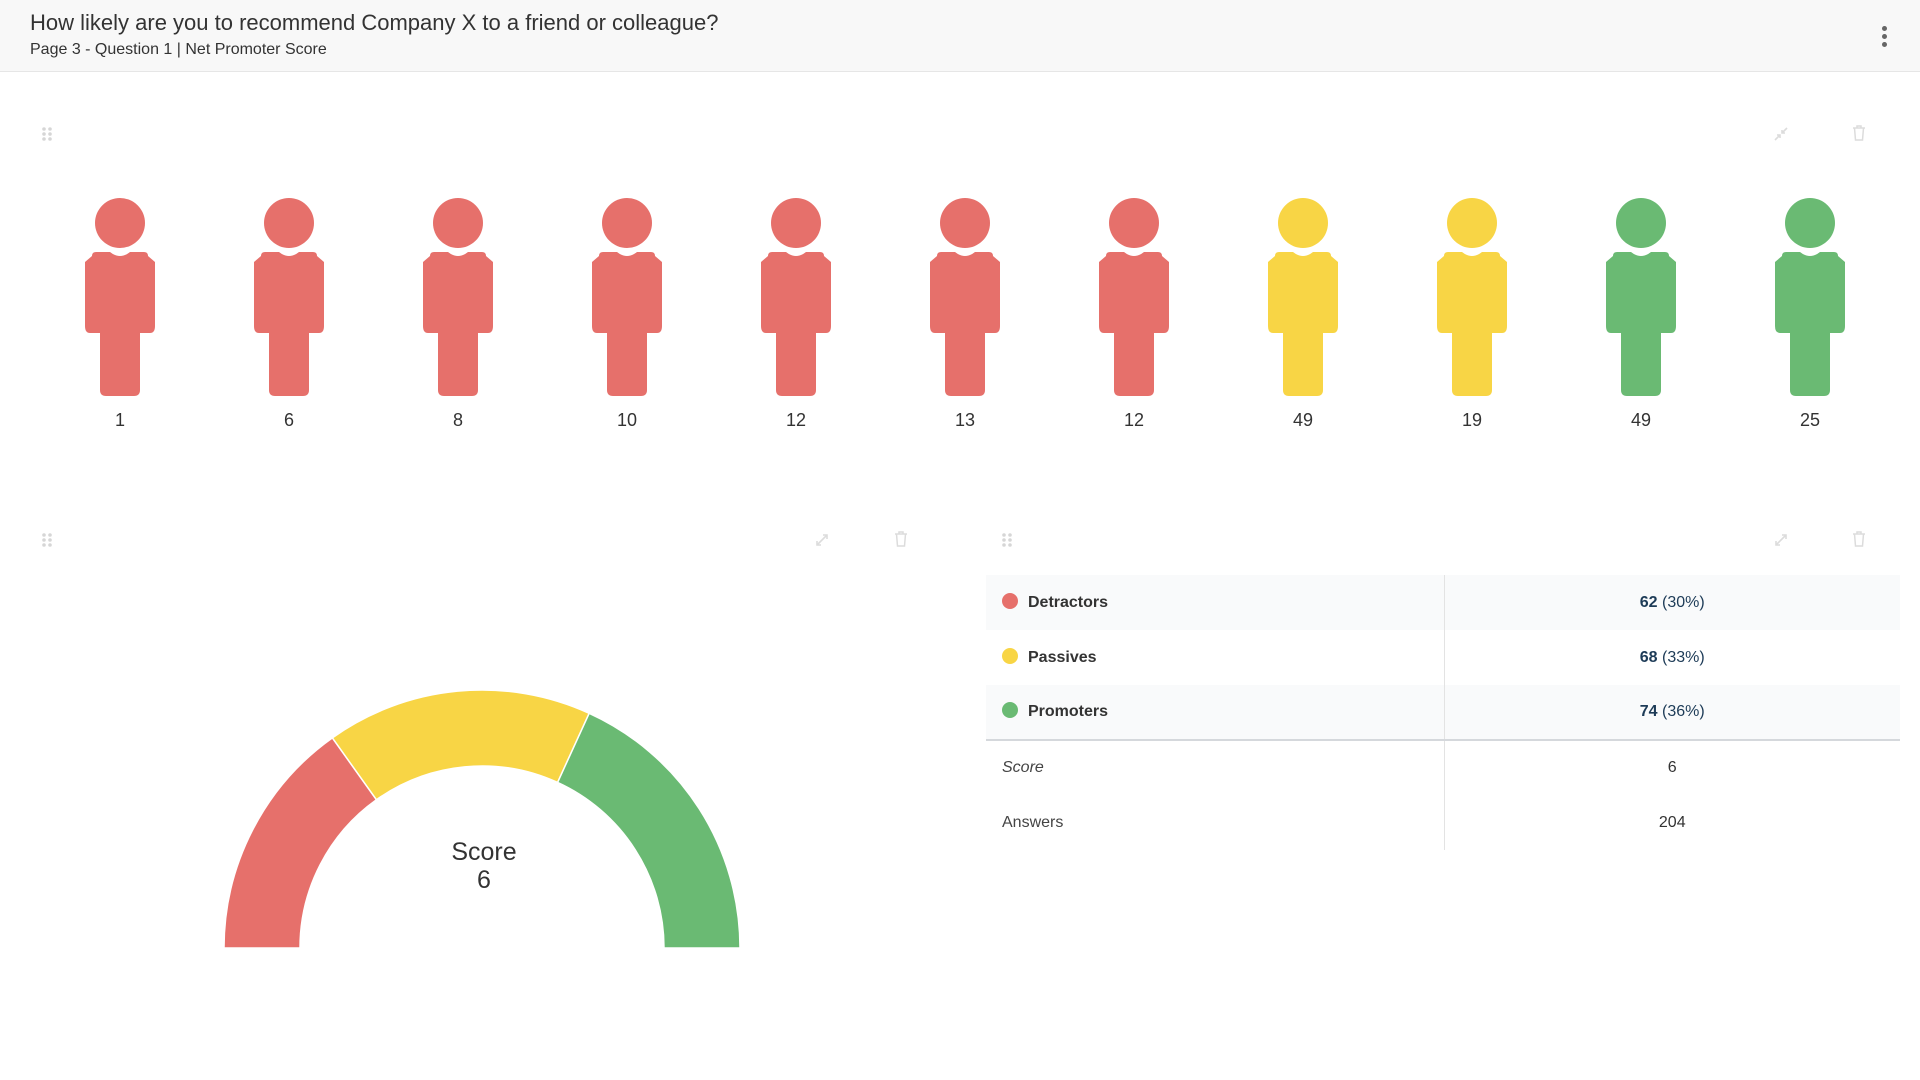  I want to click on gauge-segment-passive, so click(461, 745).